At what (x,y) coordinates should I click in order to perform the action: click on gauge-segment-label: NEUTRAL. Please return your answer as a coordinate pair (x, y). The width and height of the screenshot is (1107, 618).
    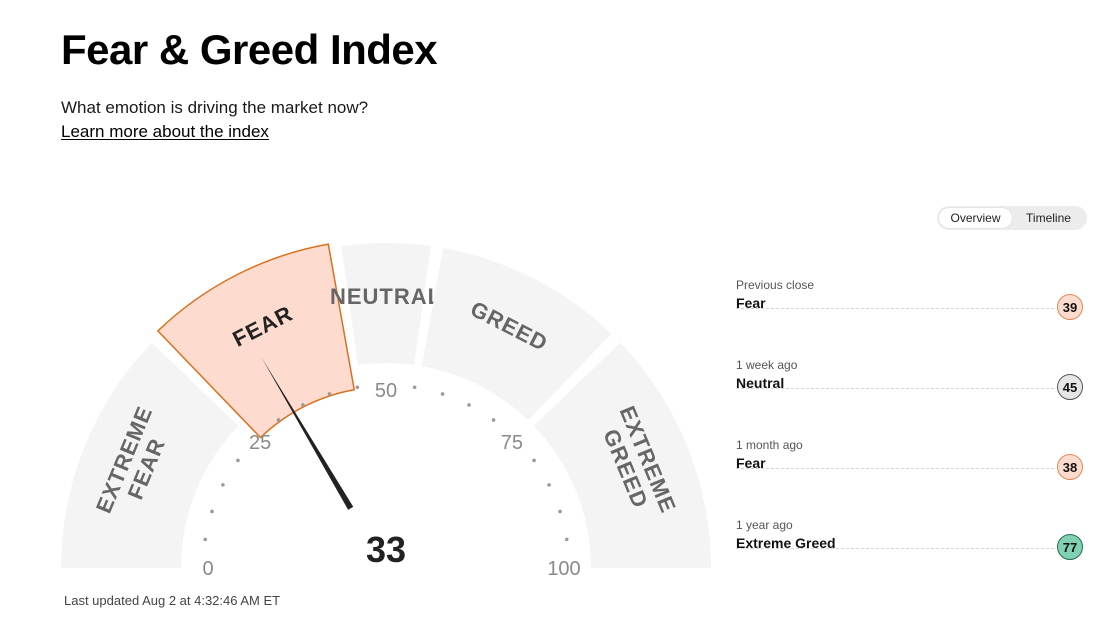
    Looking at the image, I should click on (386, 296).